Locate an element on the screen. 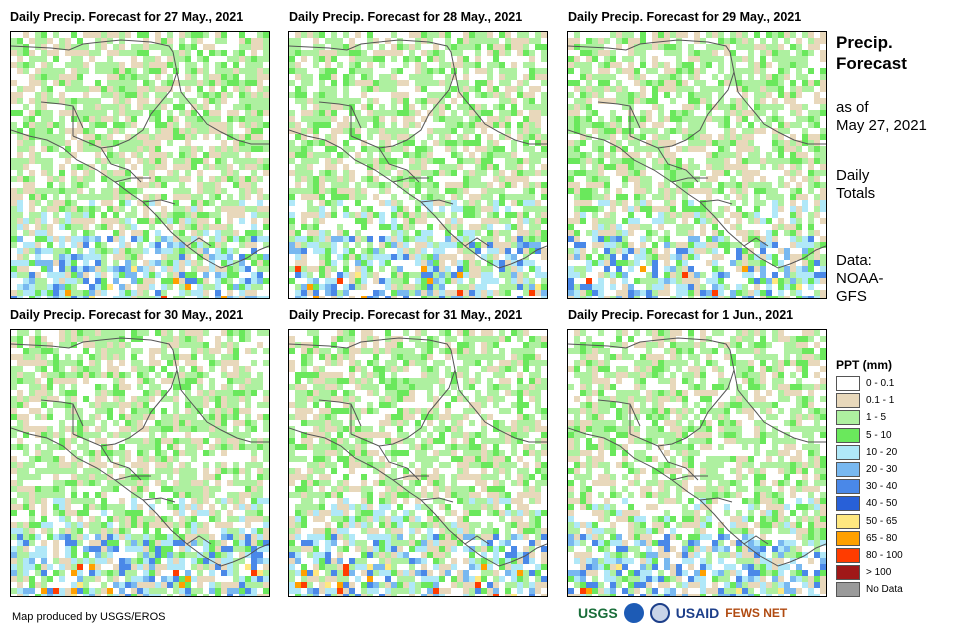  data-line2: NOAA- is located at coordinates (860, 278).